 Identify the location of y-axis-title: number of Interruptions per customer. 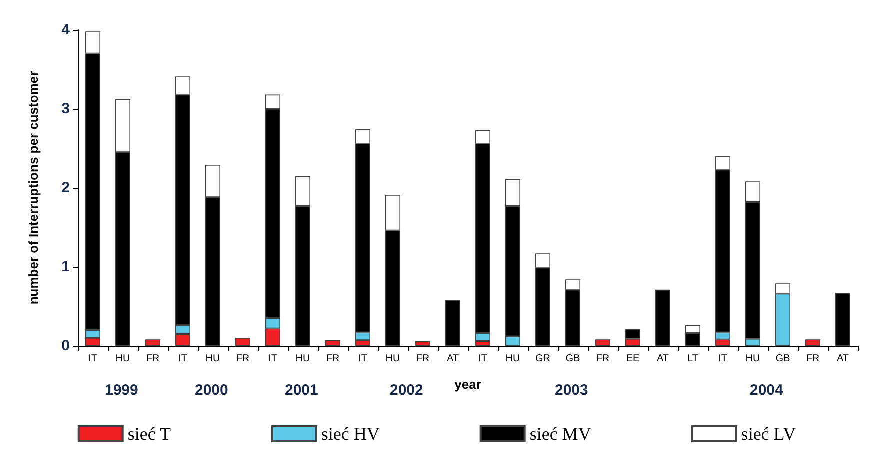
(33, 188).